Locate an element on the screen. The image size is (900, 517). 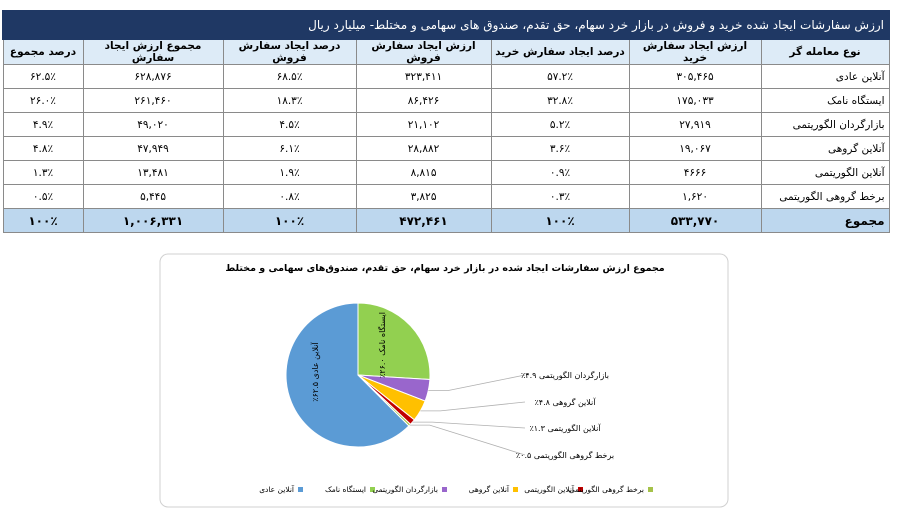
cell: ۱۸.۳٪ is located at coordinates (289, 100).